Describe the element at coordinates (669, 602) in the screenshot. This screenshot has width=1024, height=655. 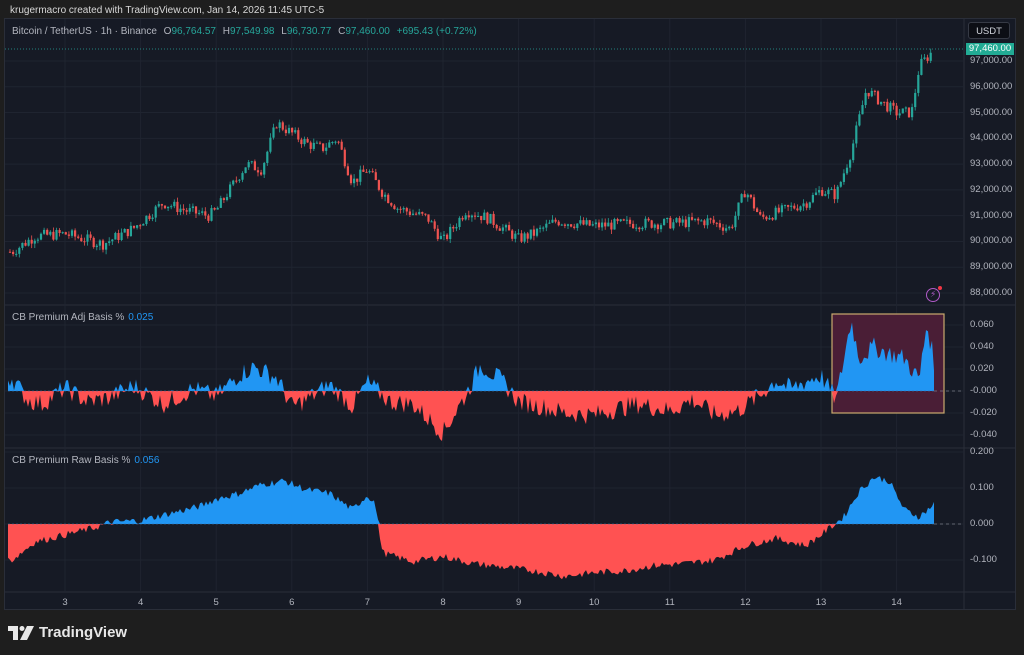
I see `time-tick: 11` at that location.